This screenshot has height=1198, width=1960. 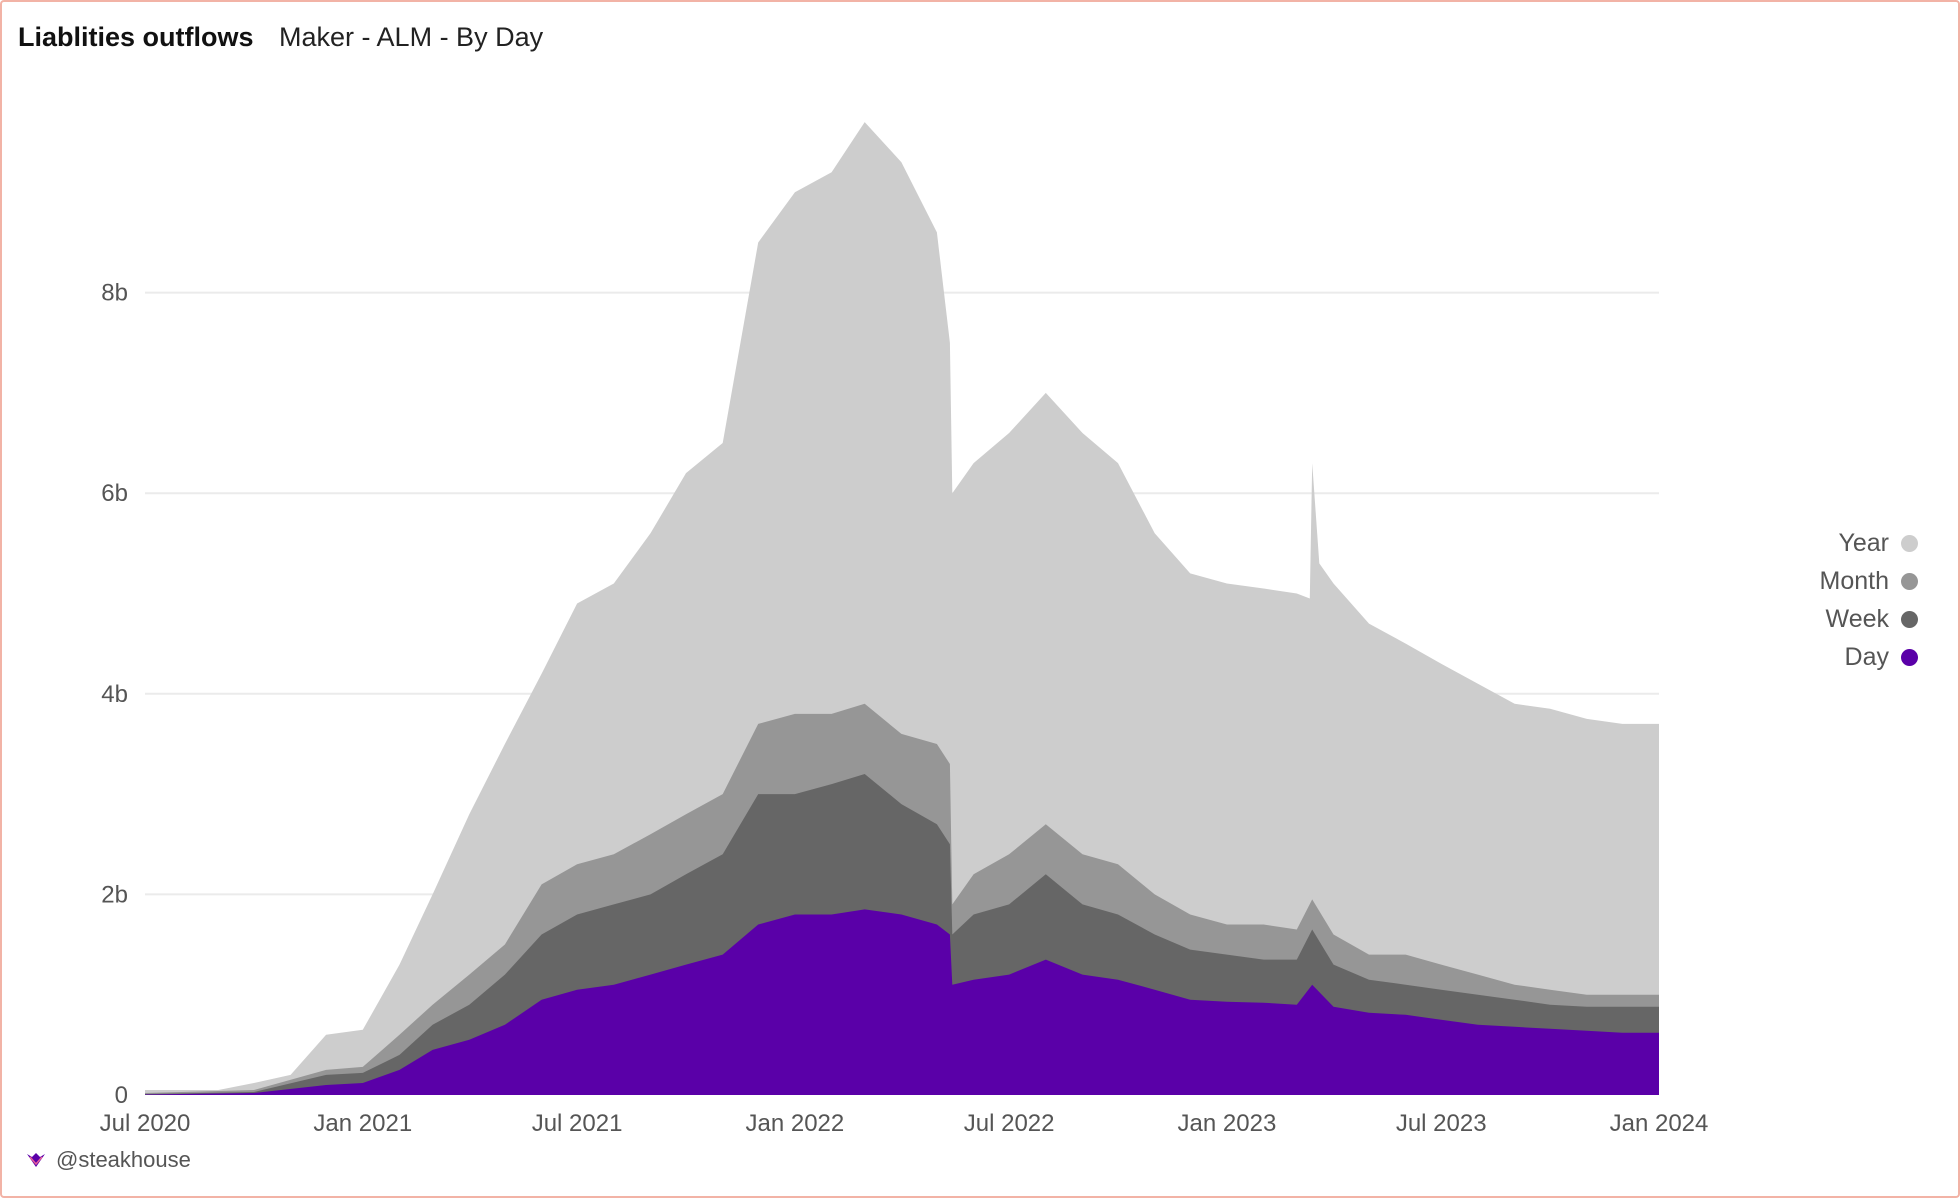 I want to click on chart-header: Liablities outflows Maker - ALM - By Day, so click(x=280, y=37).